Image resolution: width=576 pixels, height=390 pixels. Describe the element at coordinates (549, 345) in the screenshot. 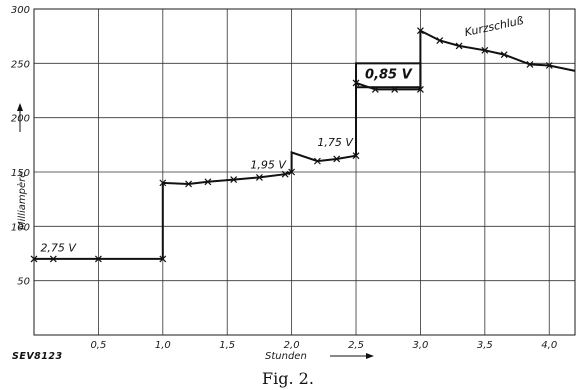

I see `x-tick-label: 4,0` at that location.